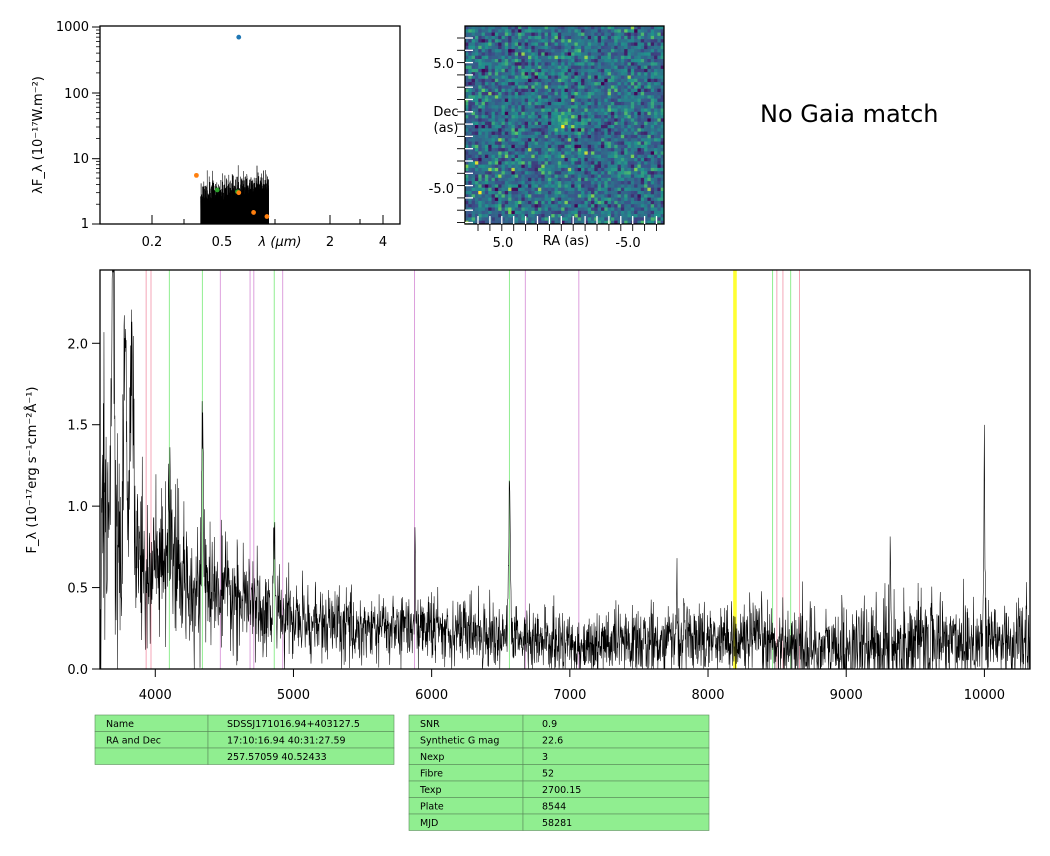  What do you see at coordinates (984, 695) in the screenshot?
I see `spectrum-xtick-10000: 10000` at bounding box center [984, 695].